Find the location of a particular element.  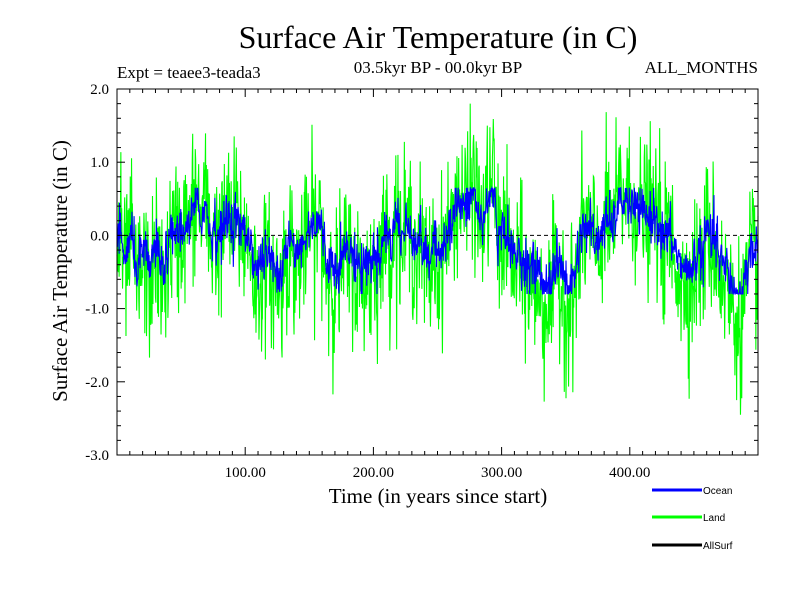

chart-title: Surface Air Temperature (in C) is located at coordinates (438, 37).